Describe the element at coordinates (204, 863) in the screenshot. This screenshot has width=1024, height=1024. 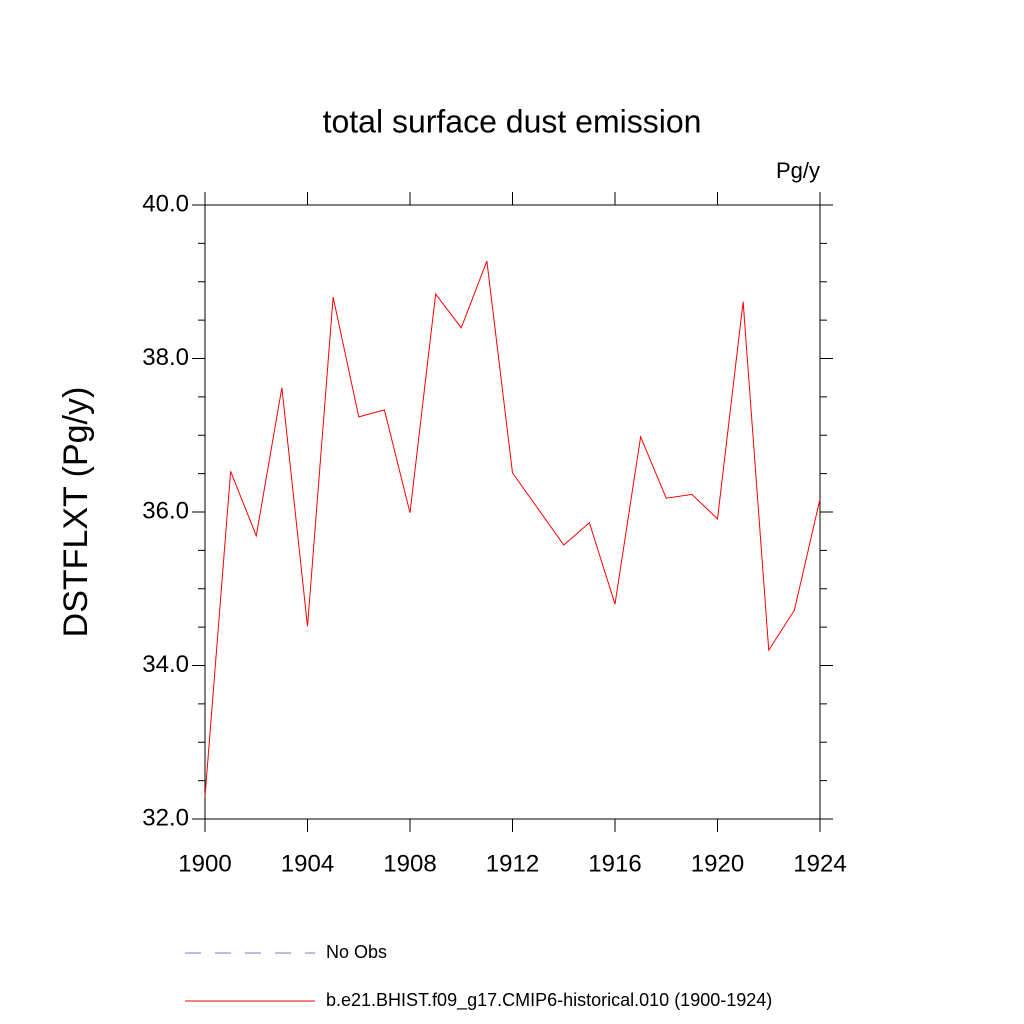
I see `x-tick-label: 1900` at that location.